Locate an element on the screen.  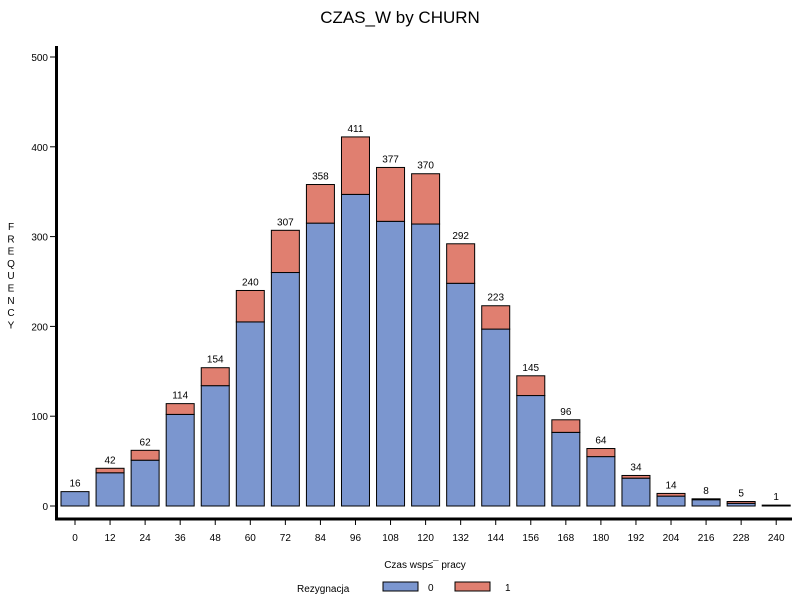
y-axis-label-letter: C is located at coordinates (10, 313).